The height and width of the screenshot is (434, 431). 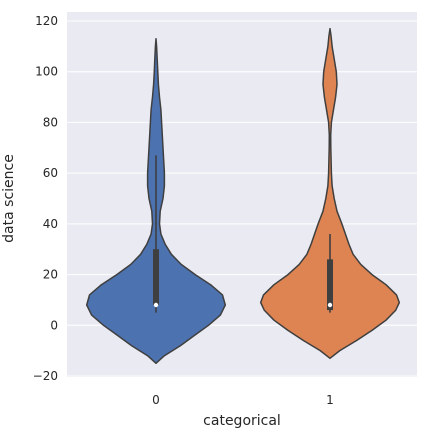 I want to click on x-axis-label: categorical, so click(x=242, y=421).